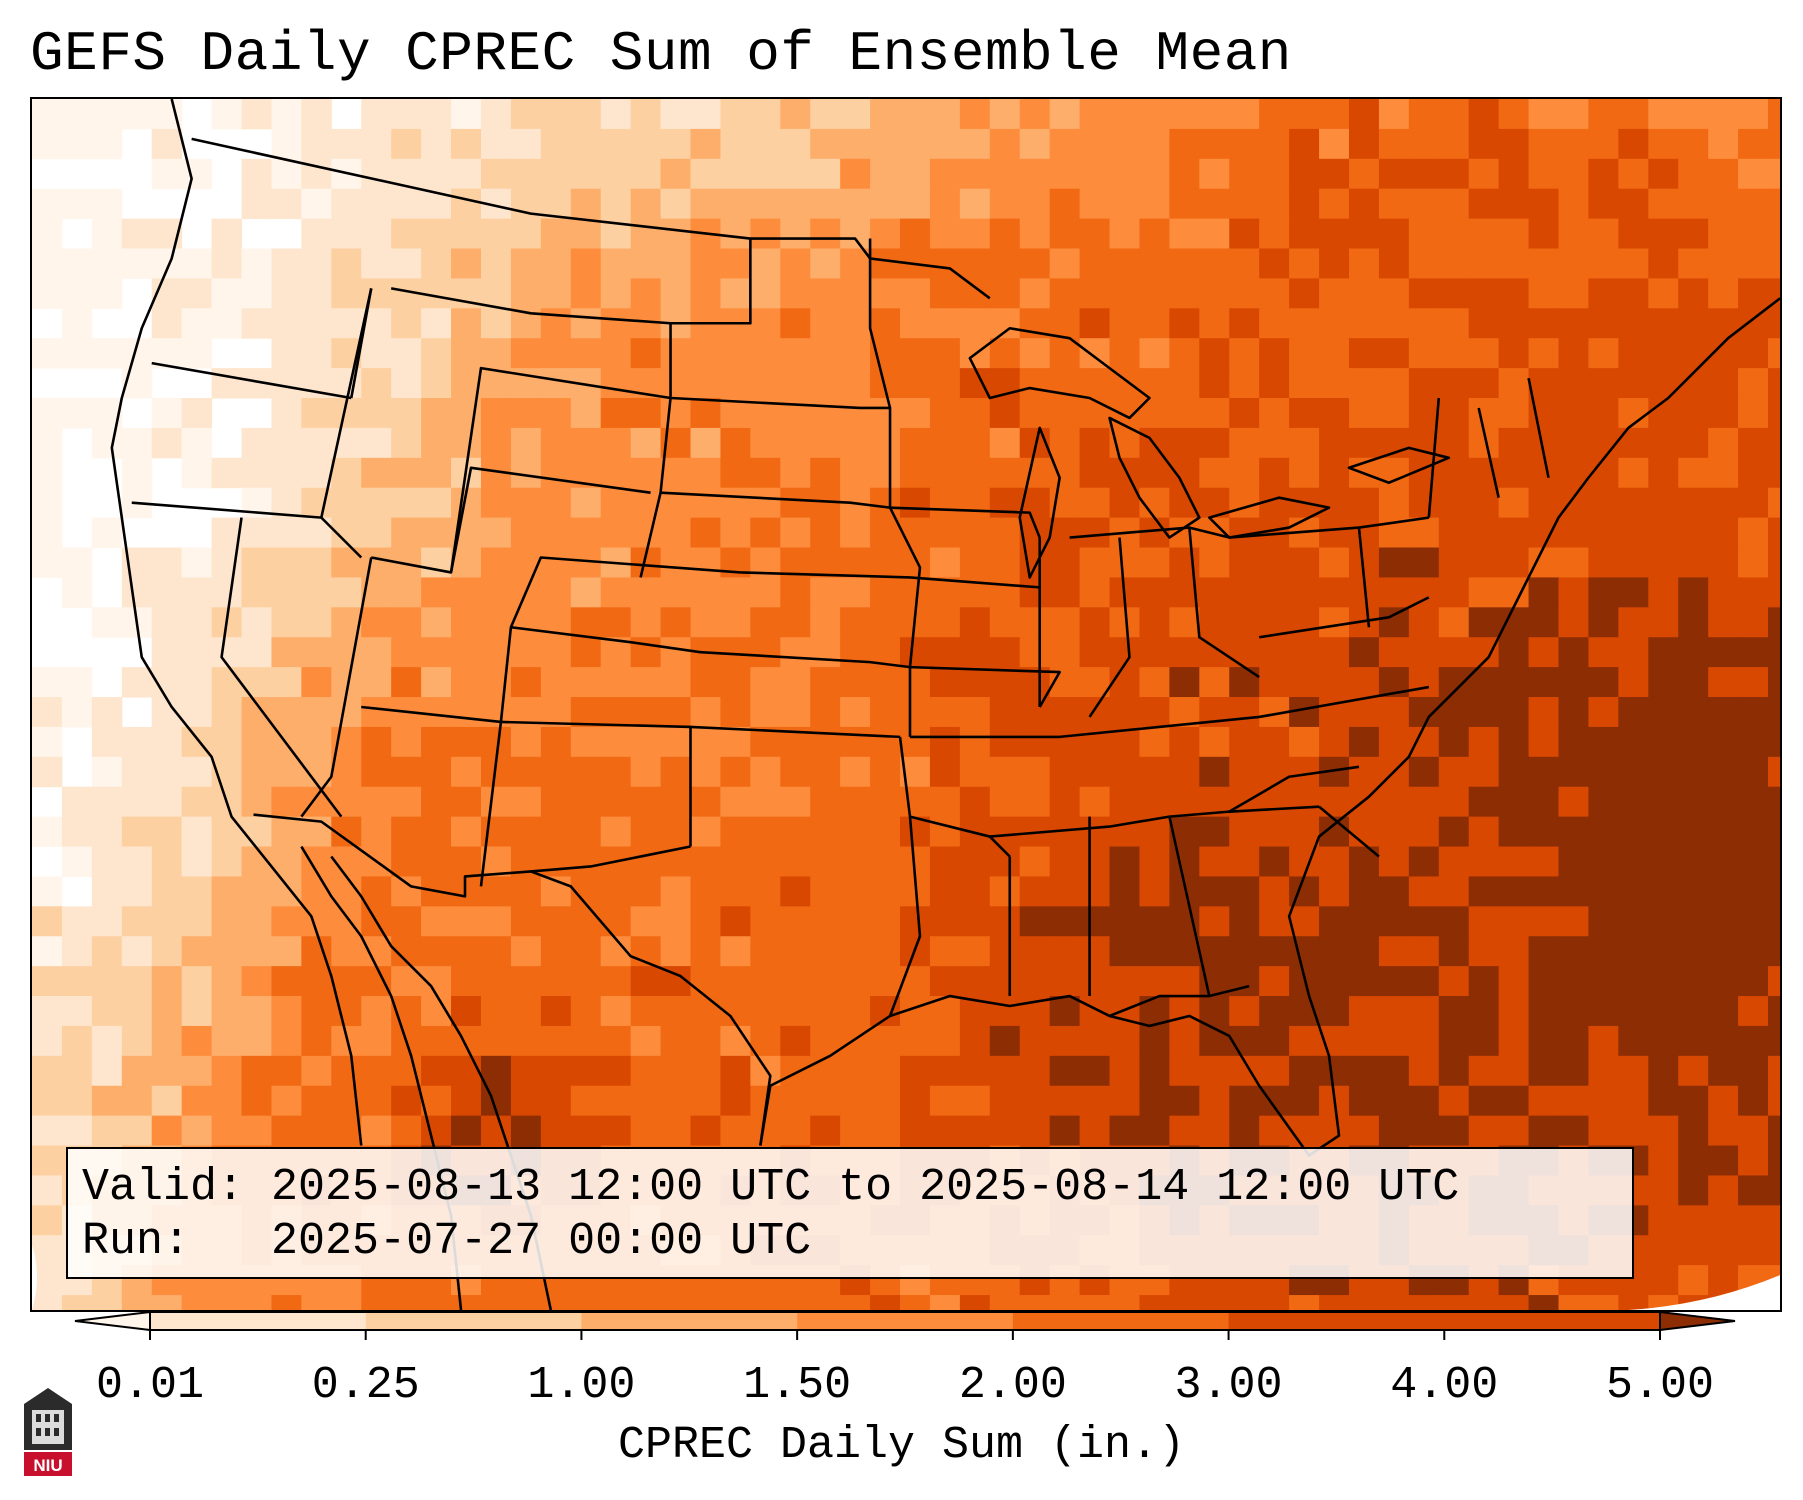  I want to click on colorbar-extend-min, so click(112, 1321).